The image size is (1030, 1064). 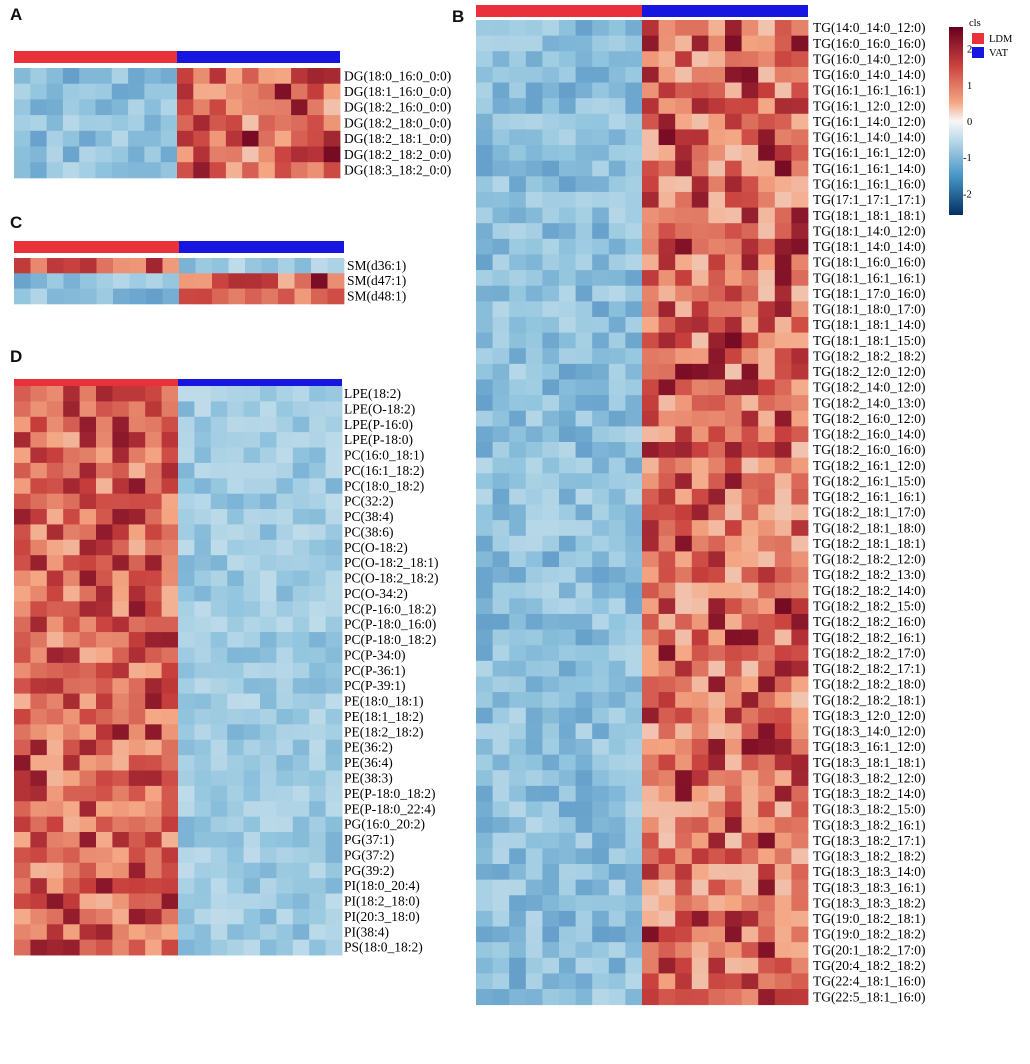 I want to click on legend-swatch-vat, so click(x=978, y=52).